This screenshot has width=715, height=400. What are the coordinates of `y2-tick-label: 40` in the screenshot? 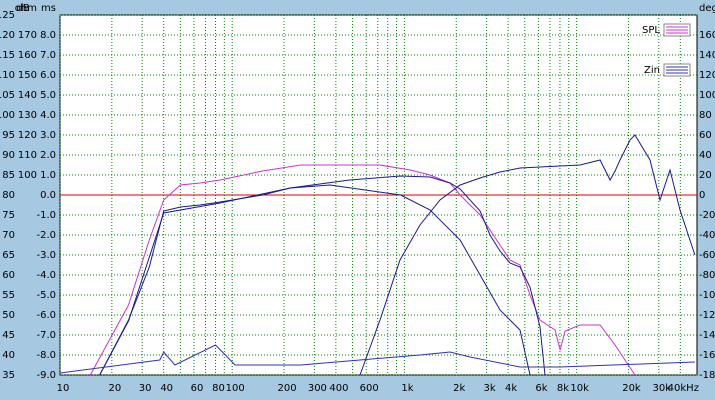 It's located at (705, 155).